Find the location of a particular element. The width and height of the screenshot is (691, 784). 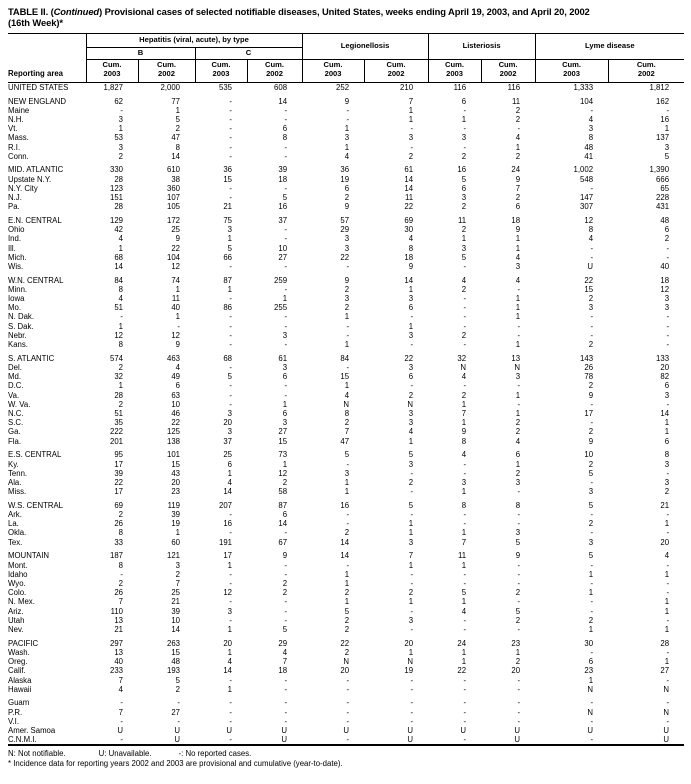

reporting-area-cell: Del. is located at coordinates (15, 367).